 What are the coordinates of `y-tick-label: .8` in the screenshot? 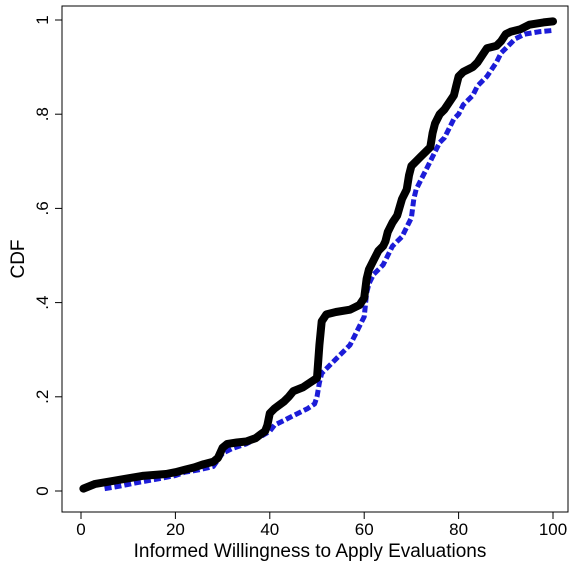 It's located at (42, 114).